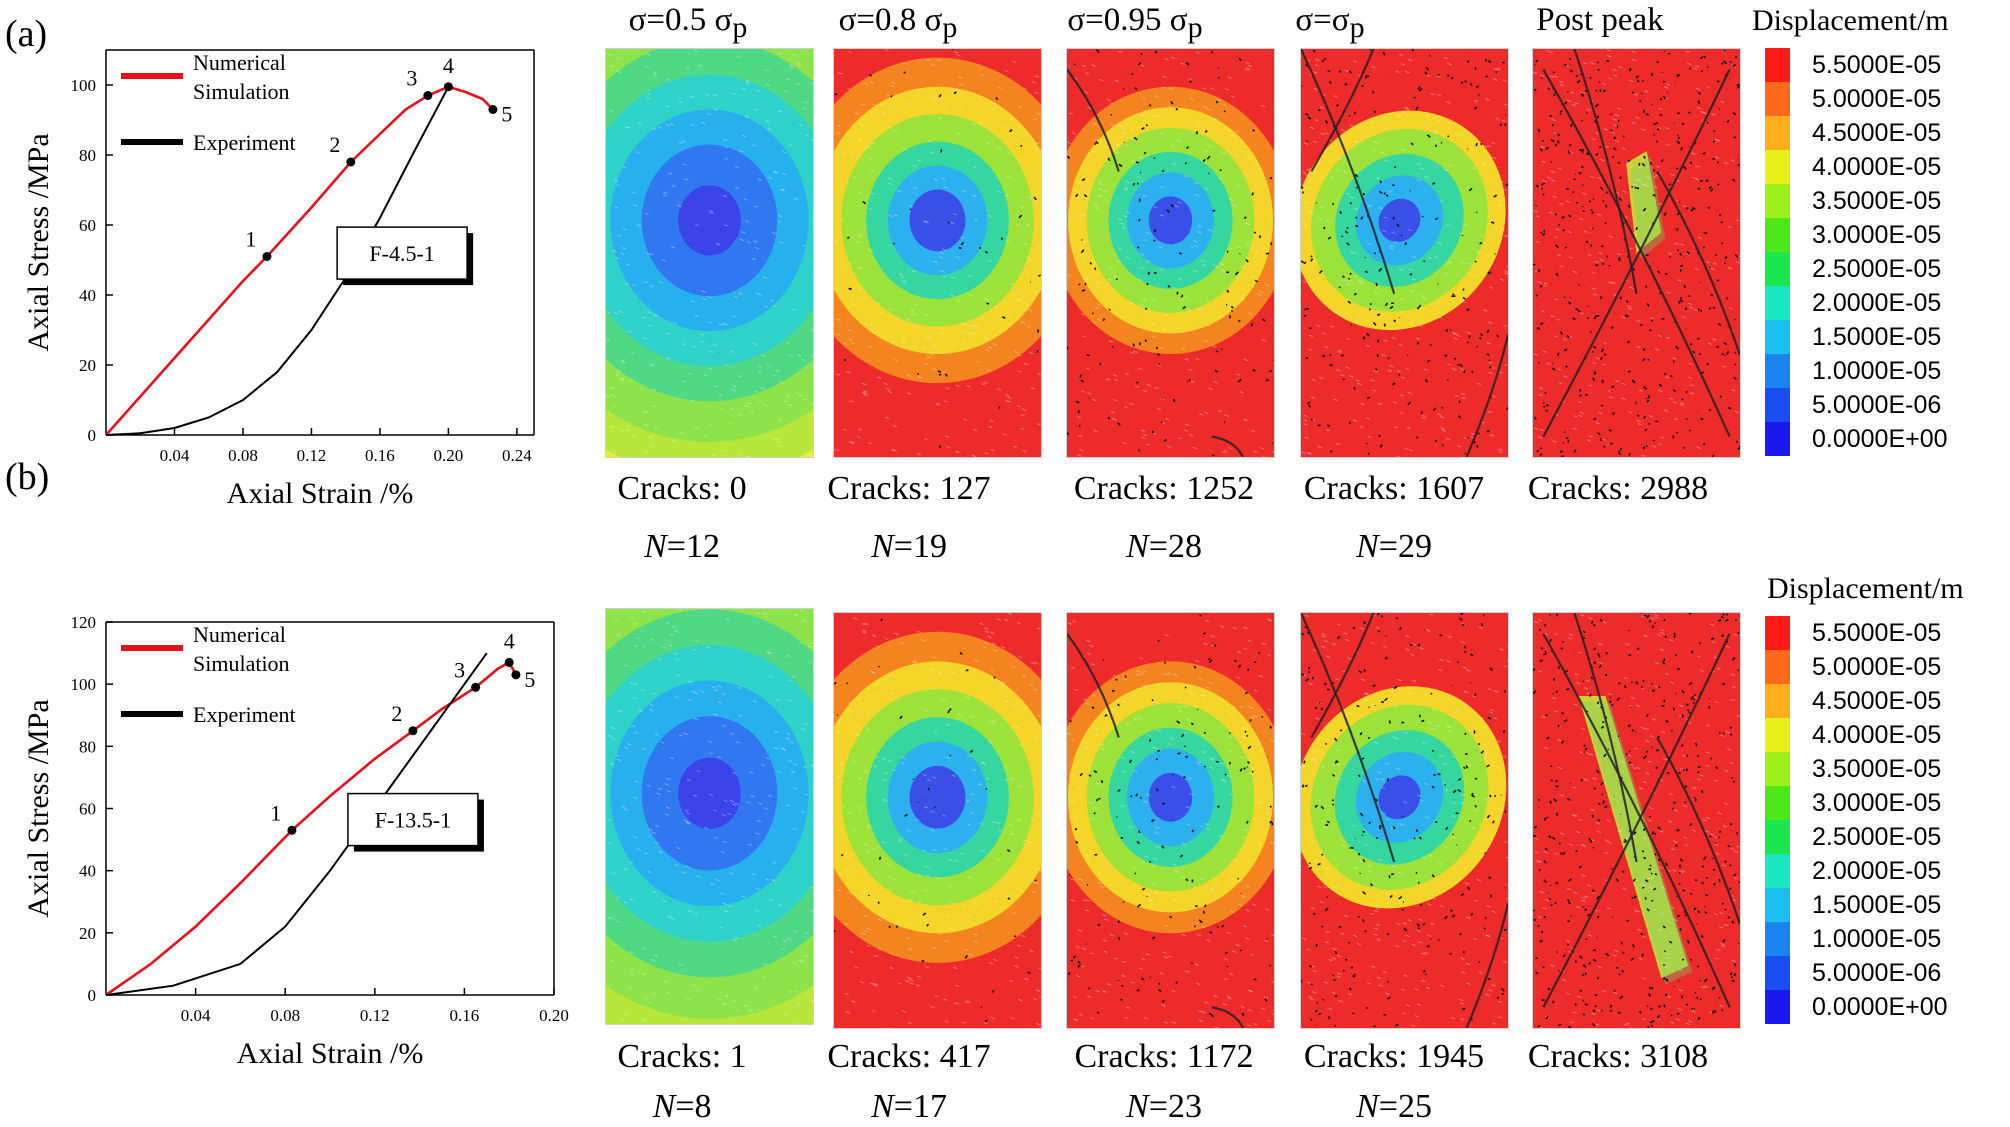 The image size is (2010, 1127). I want to click on legend-value-a-11: 0.0000E+00, so click(1880, 439).